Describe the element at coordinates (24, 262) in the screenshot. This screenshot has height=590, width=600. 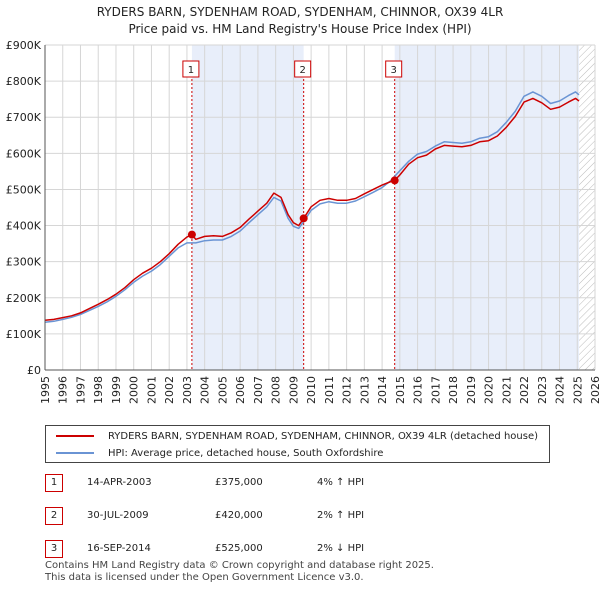
I see `y-tick-label: £300K` at that location.